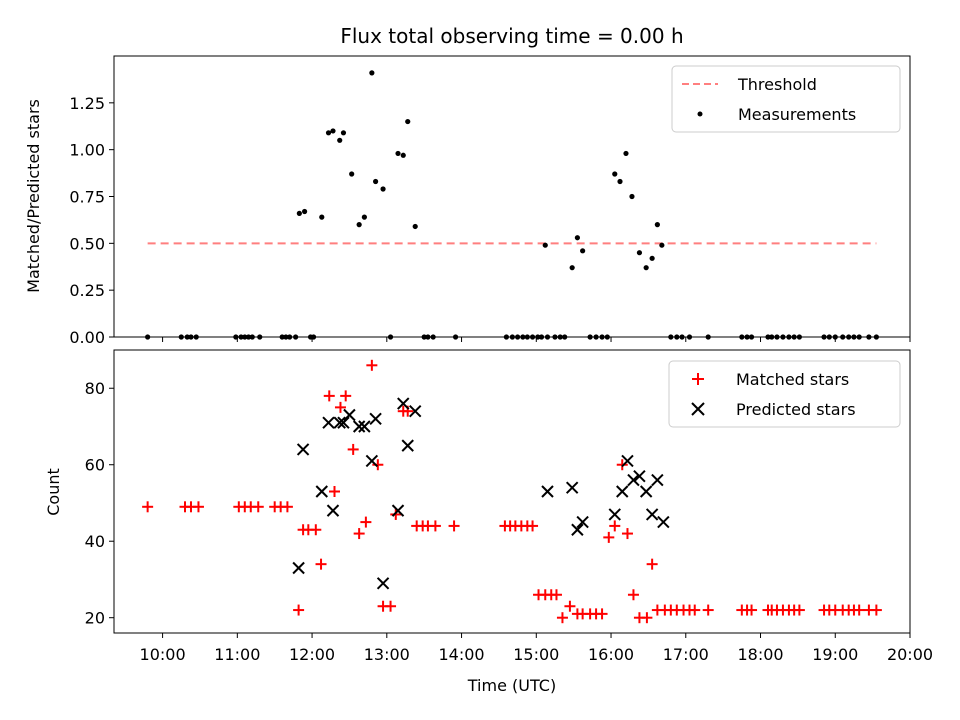 The image size is (960, 720). Describe the element at coordinates (95, 618) in the screenshot. I see `bottom-y-tick-label: 20` at that location.